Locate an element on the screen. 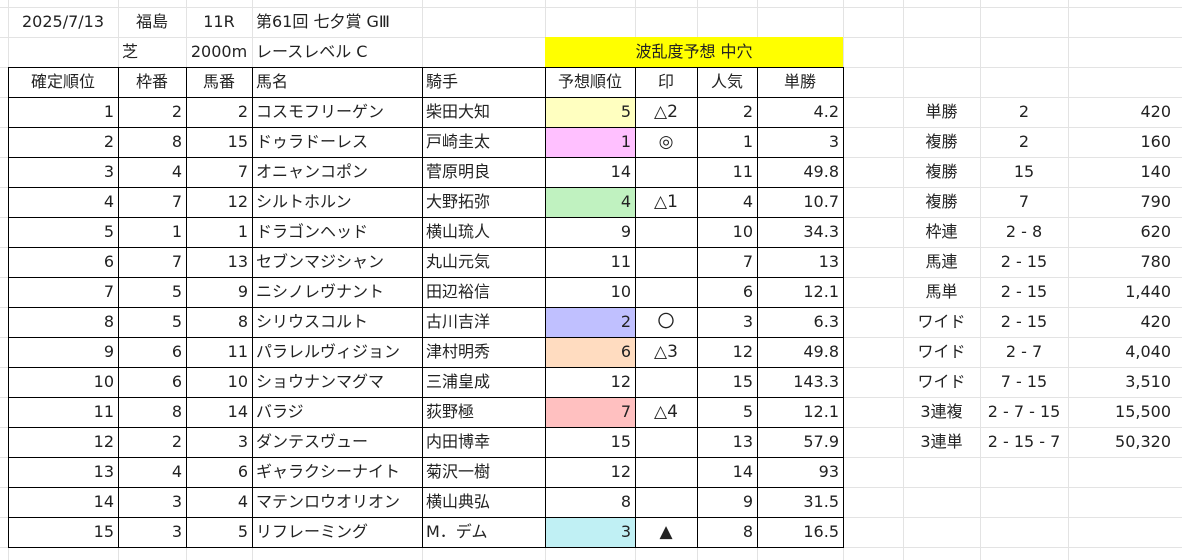 The image size is (1182, 560). cell-jockey: 津村明秀 is located at coordinates (458, 351).